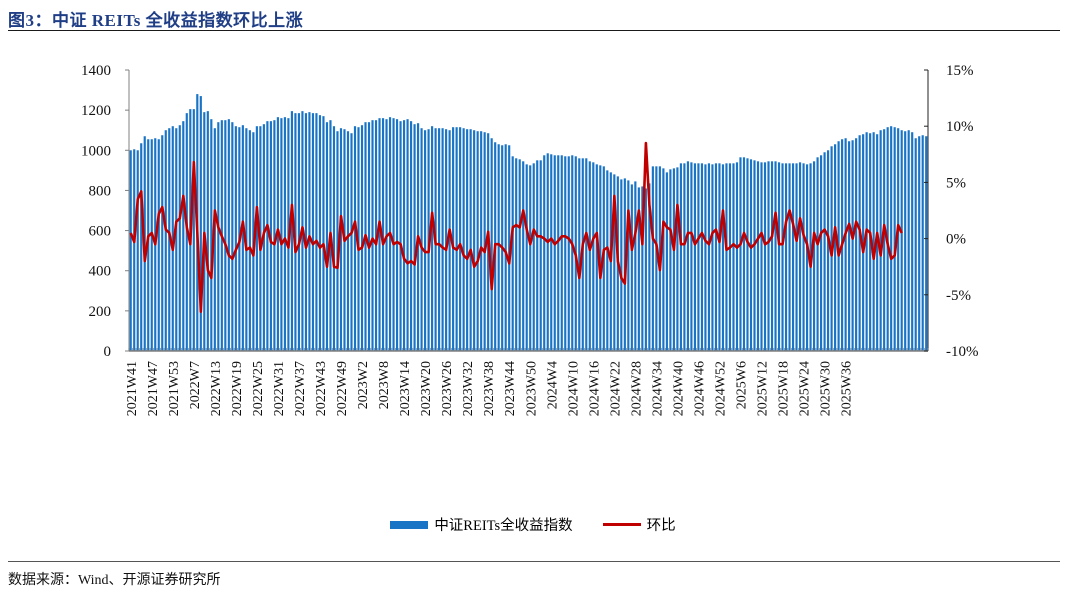  What do you see at coordinates (784, 388) in the screenshot?
I see `x-axis-tick-label: 2025W18` at bounding box center [784, 388].